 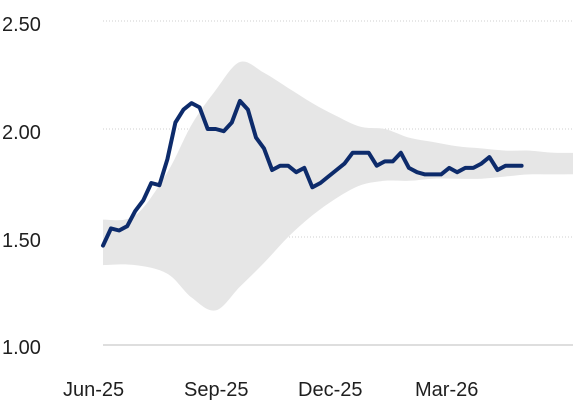 What do you see at coordinates (216, 390) in the screenshot?
I see `x-tick-label-sep-25: Sep-25` at bounding box center [216, 390].